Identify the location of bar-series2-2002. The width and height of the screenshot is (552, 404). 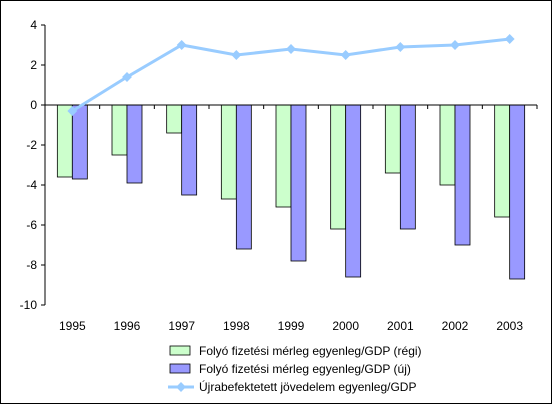
(462, 175).